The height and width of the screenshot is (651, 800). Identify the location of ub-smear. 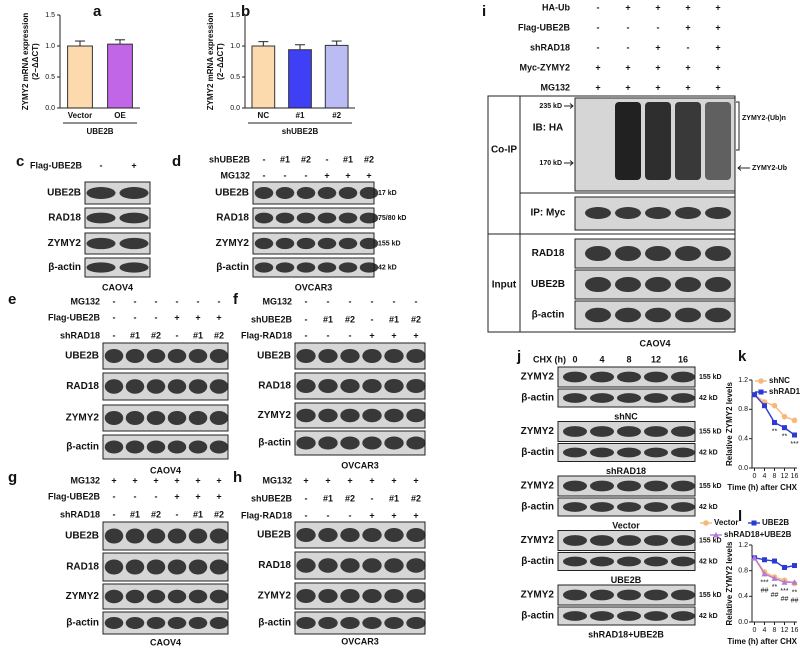
(718, 141).